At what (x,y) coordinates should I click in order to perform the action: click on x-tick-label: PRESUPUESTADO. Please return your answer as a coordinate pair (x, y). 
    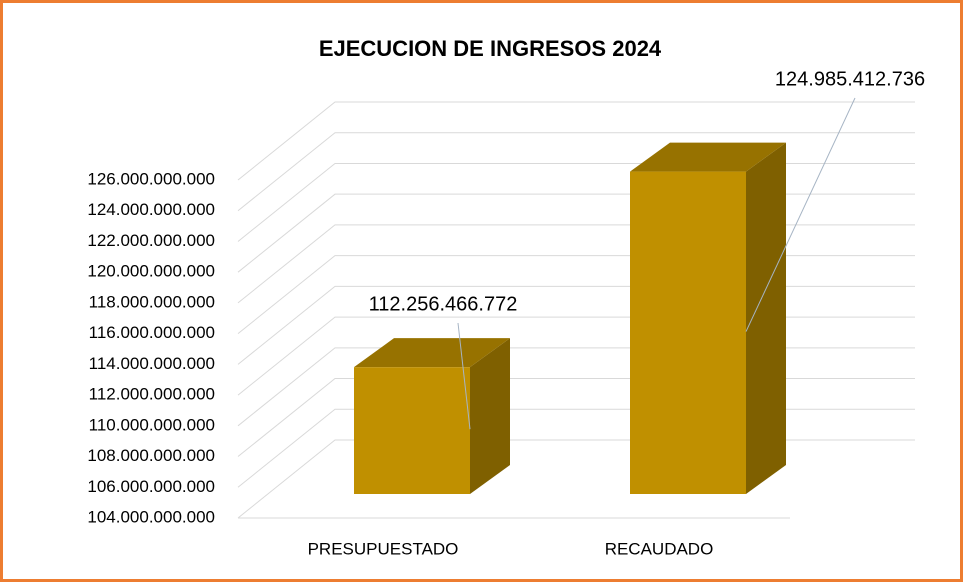
    Looking at the image, I should click on (383, 548).